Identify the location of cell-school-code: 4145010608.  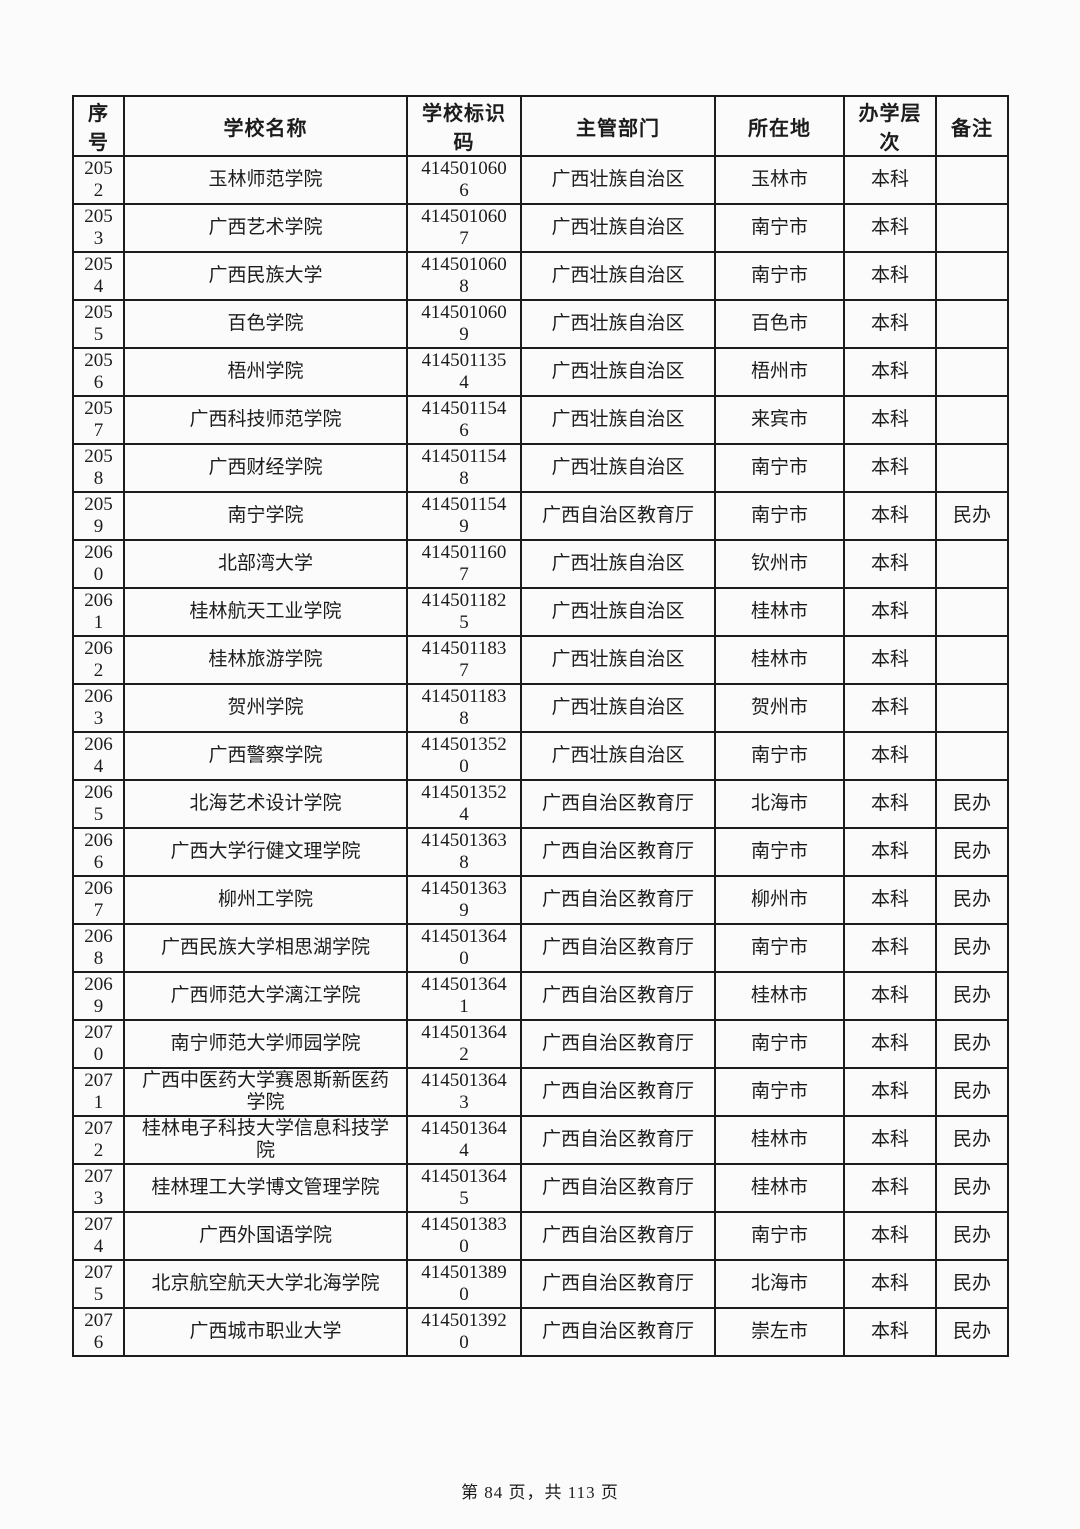
(464, 276).